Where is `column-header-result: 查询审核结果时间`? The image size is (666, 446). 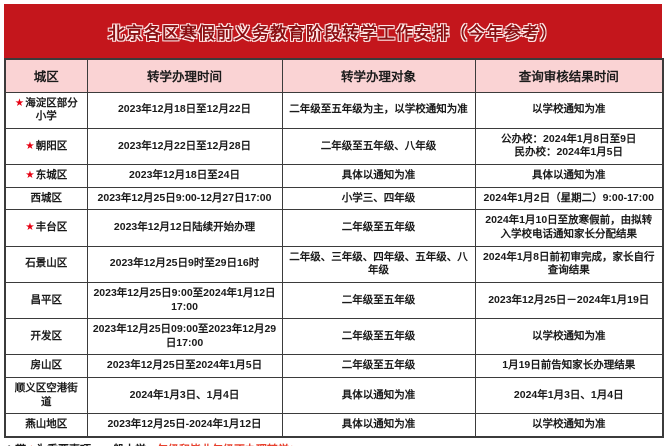 column-header-result: 查询审核结果时间 is located at coordinates (569, 75).